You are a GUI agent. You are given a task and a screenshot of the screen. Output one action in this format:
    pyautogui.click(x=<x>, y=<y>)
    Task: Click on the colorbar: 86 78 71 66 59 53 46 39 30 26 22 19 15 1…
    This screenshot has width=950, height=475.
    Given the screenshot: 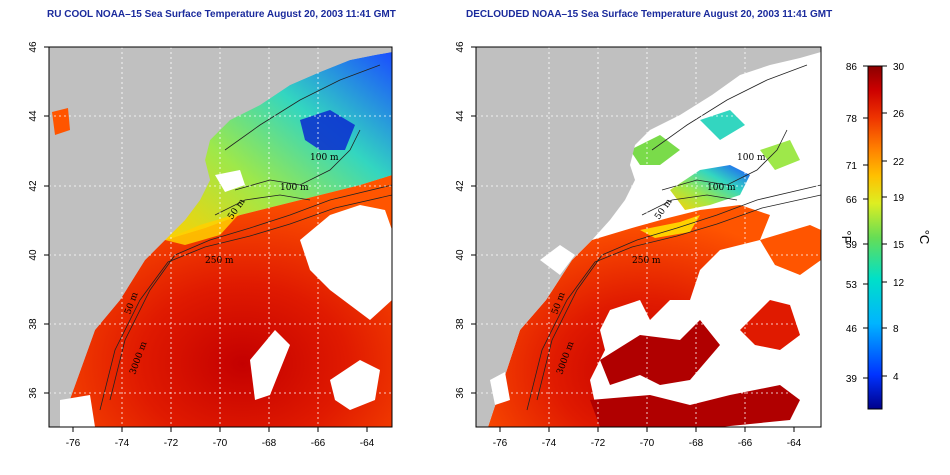 What is the action you would take?
    pyautogui.click(x=885, y=236)
    